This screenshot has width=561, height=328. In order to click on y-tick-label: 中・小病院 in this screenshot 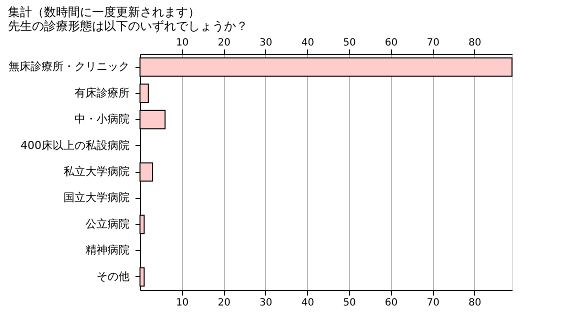, I will do `click(102, 119)`.